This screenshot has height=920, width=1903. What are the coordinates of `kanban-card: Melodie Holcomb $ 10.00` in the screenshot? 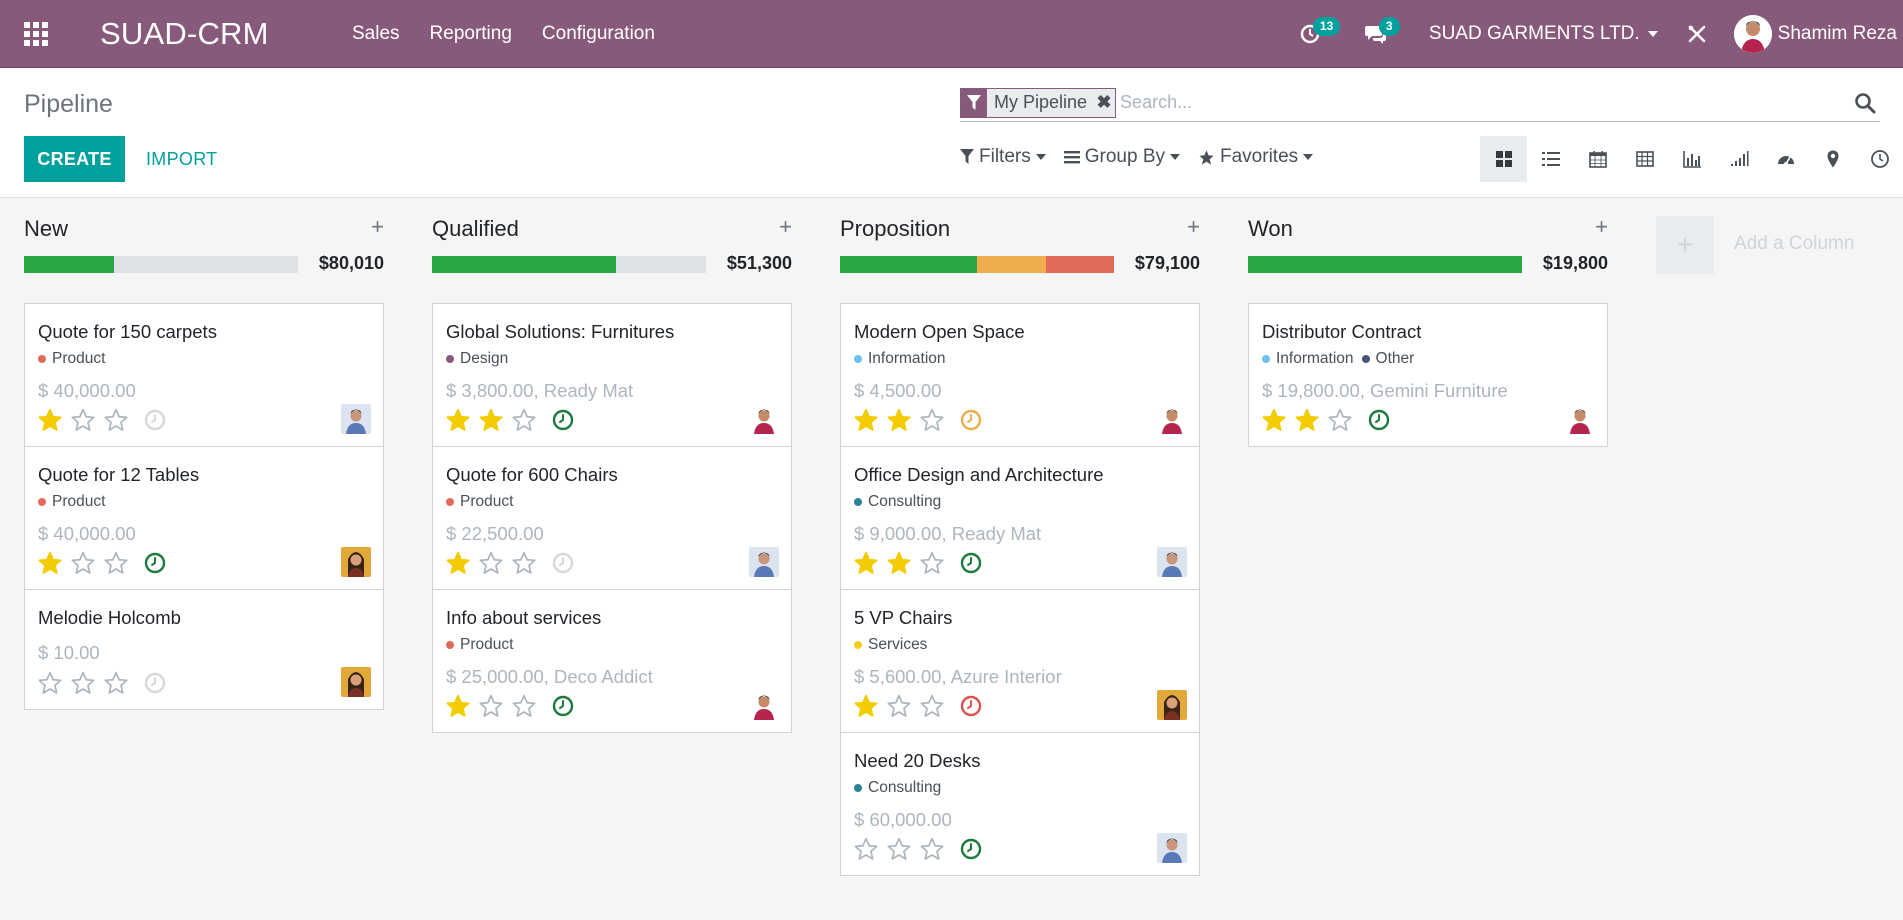 It's located at (204, 649).